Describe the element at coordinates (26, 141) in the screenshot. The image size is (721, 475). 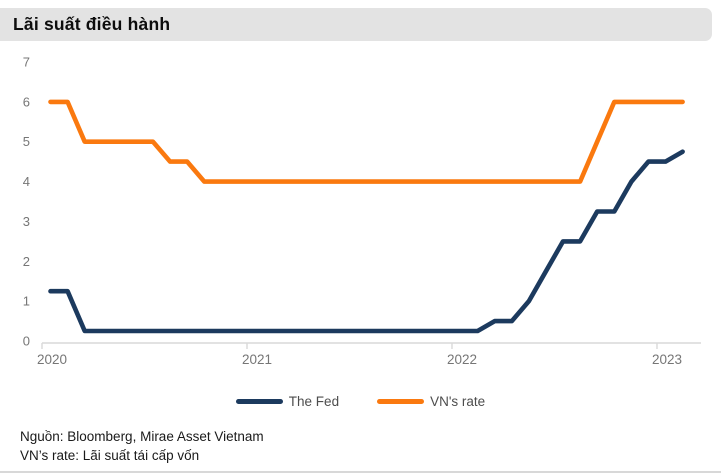
I see `y-axis-label: 5` at that location.